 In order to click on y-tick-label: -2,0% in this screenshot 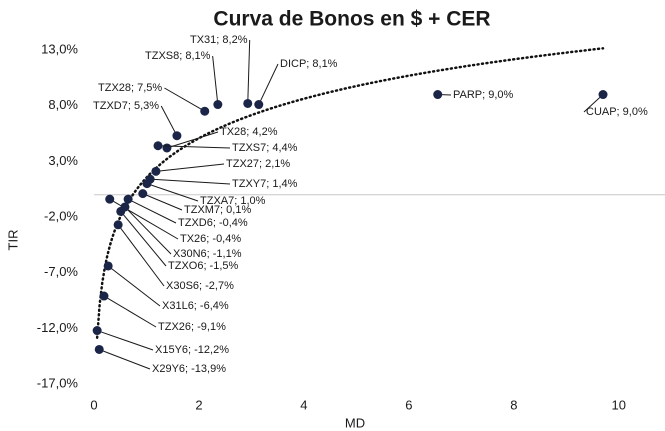, I will do `click(61, 215)`.